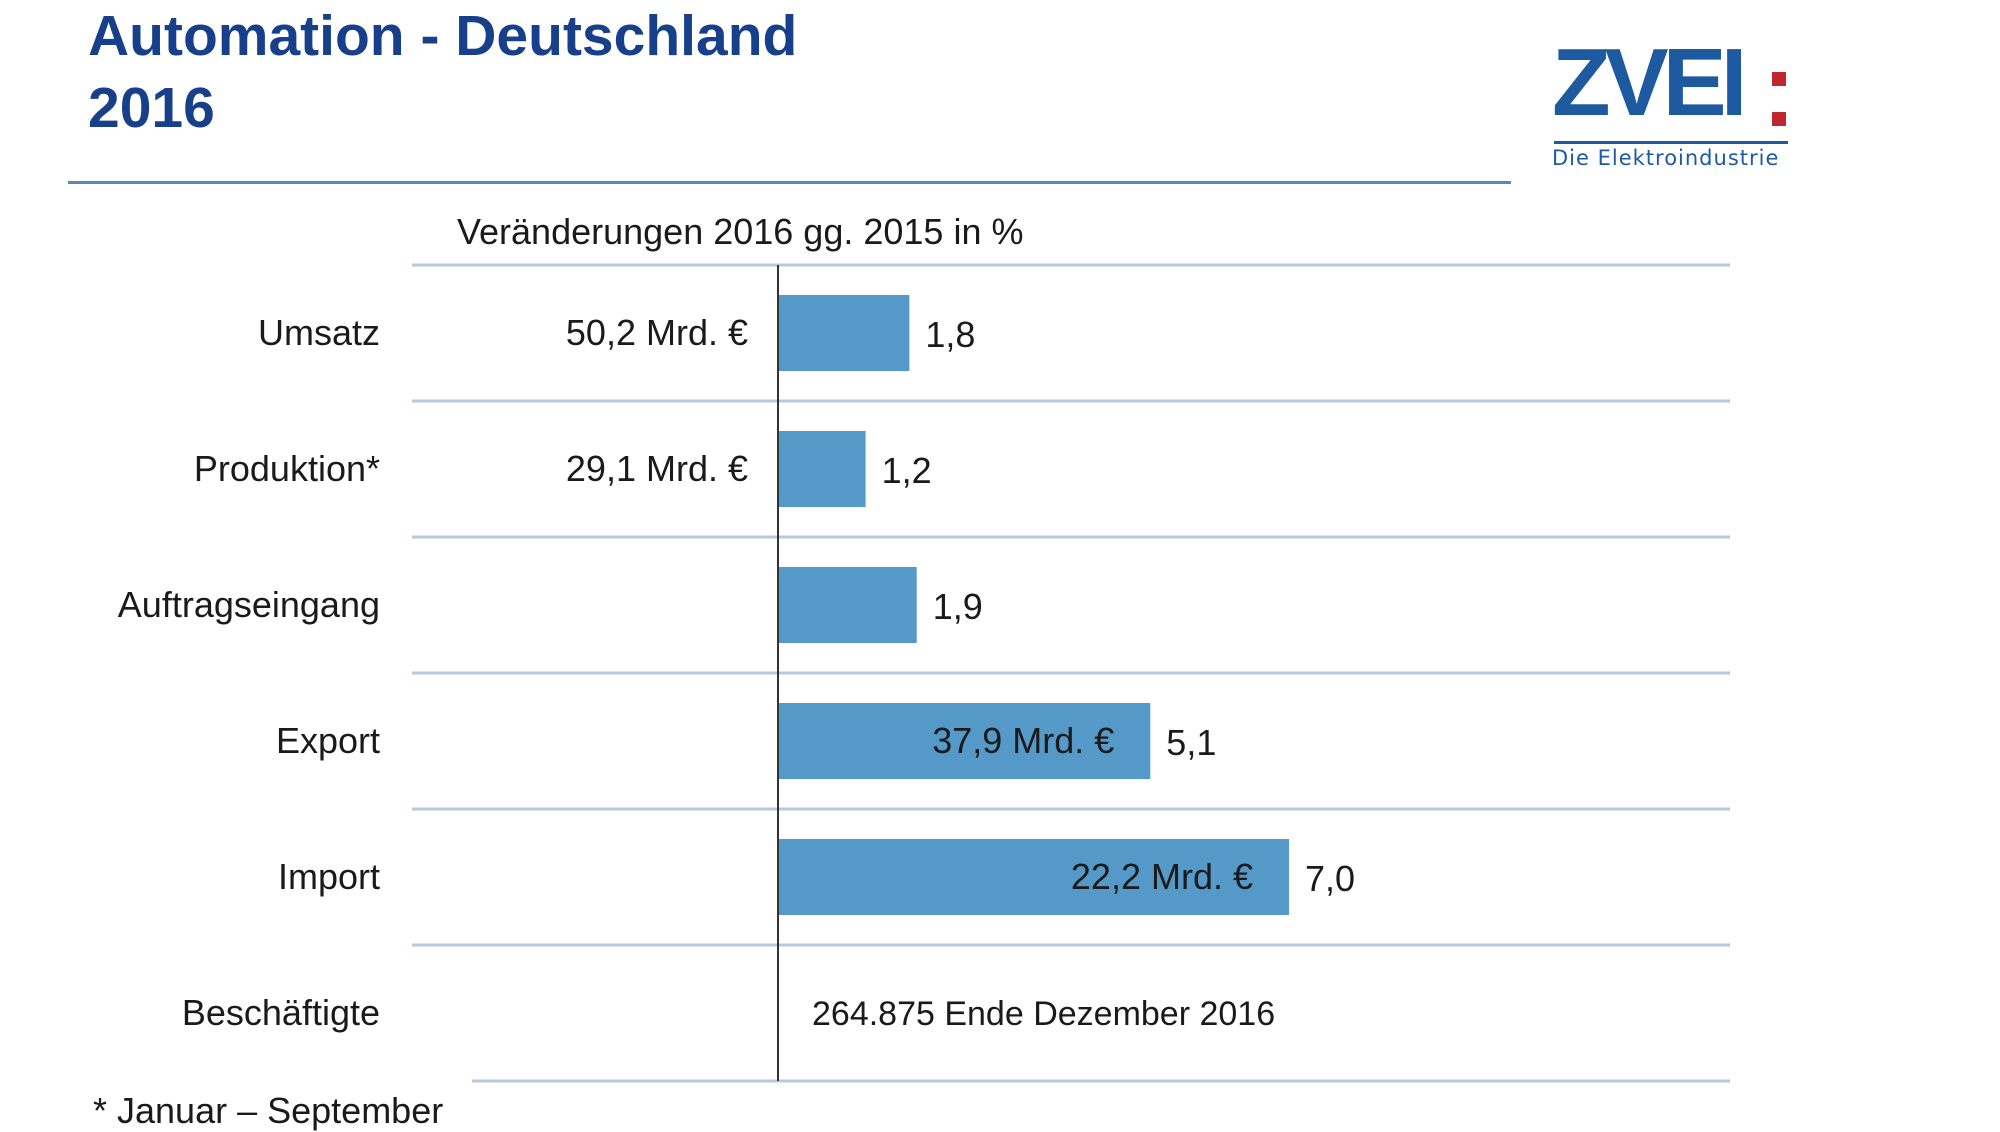 This screenshot has height=1132, width=2000. What do you see at coordinates (319, 332) in the screenshot?
I see `category-label: Umsatz` at bounding box center [319, 332].